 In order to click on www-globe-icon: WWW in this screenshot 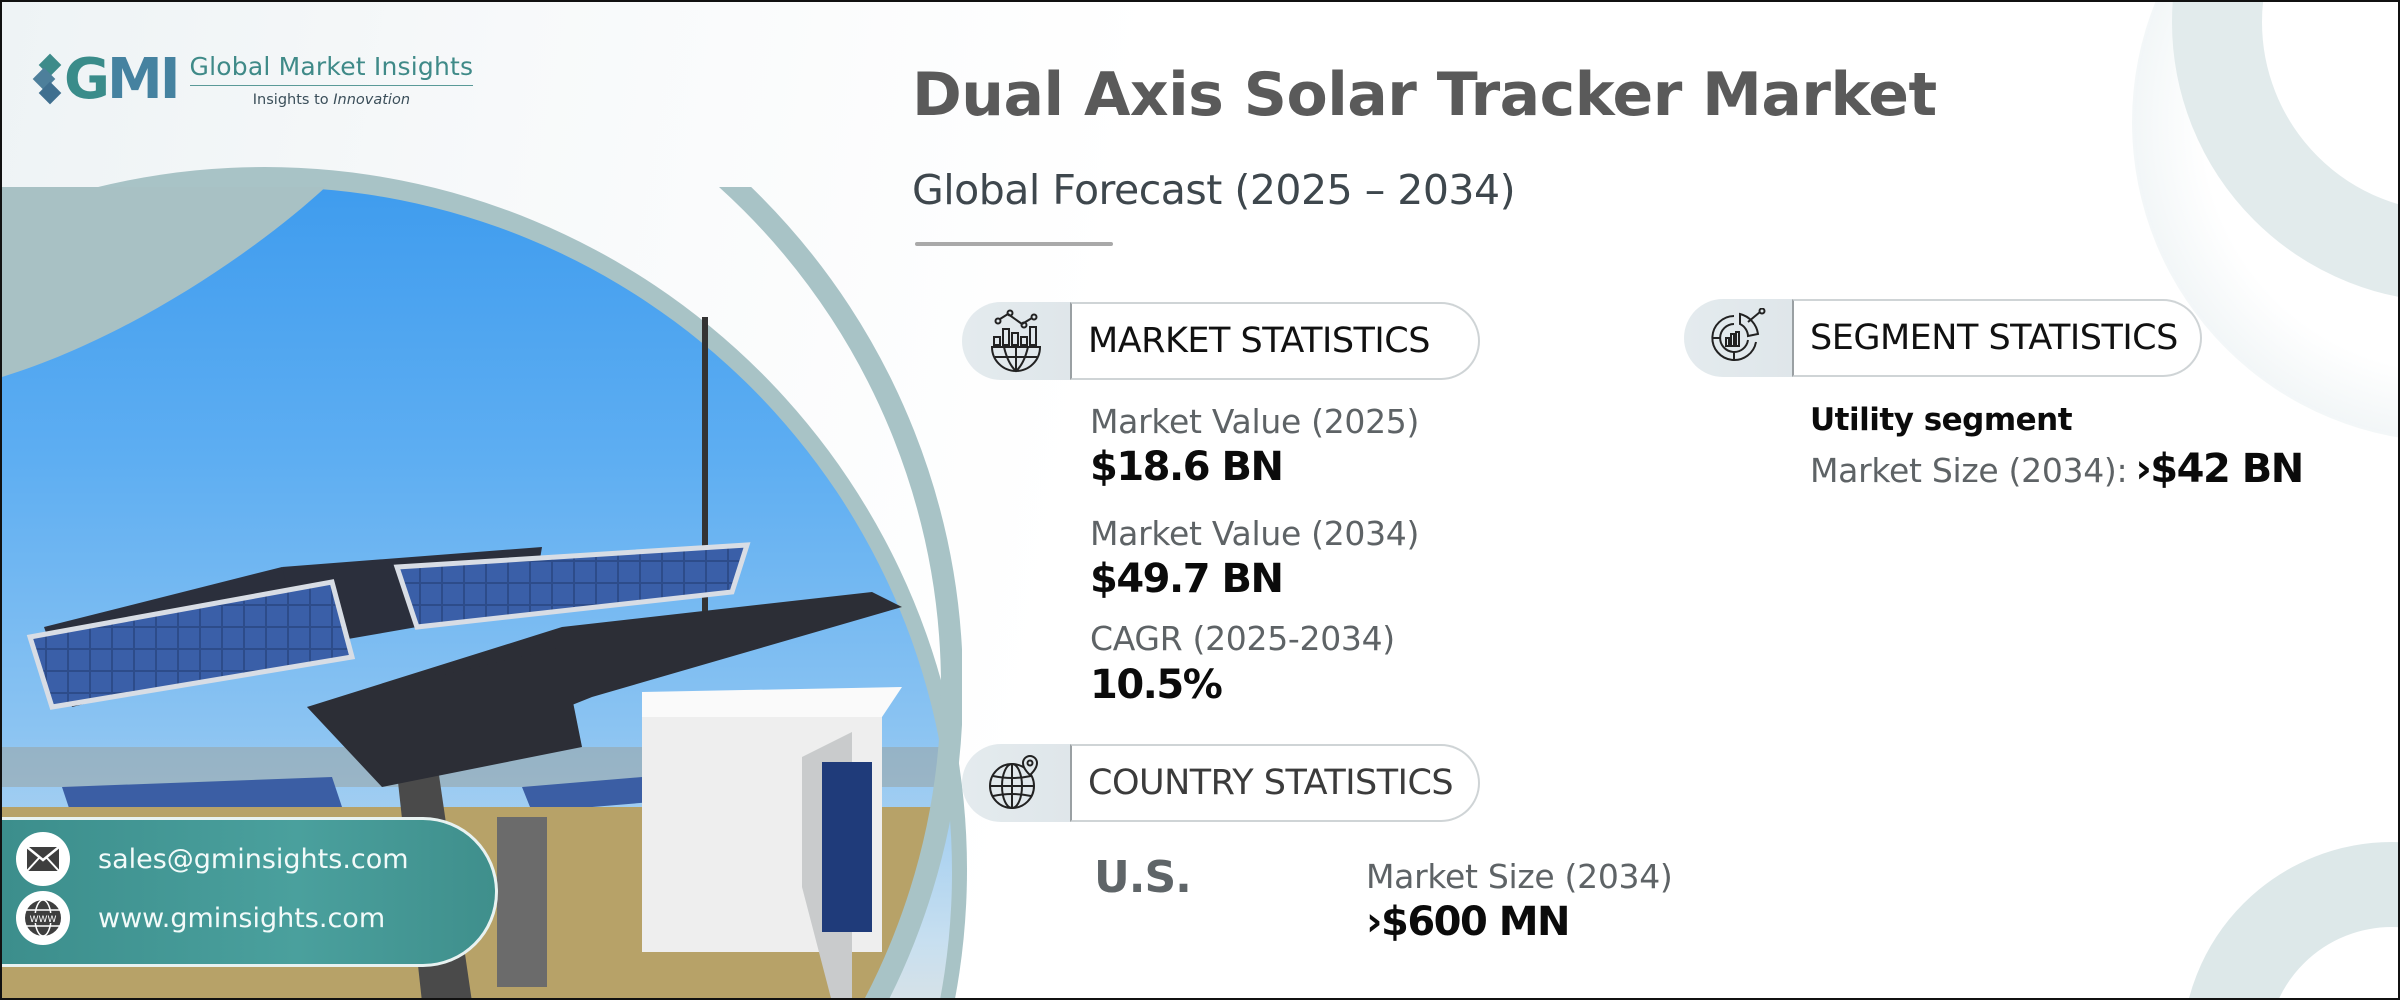, I will do `click(43, 918)`.